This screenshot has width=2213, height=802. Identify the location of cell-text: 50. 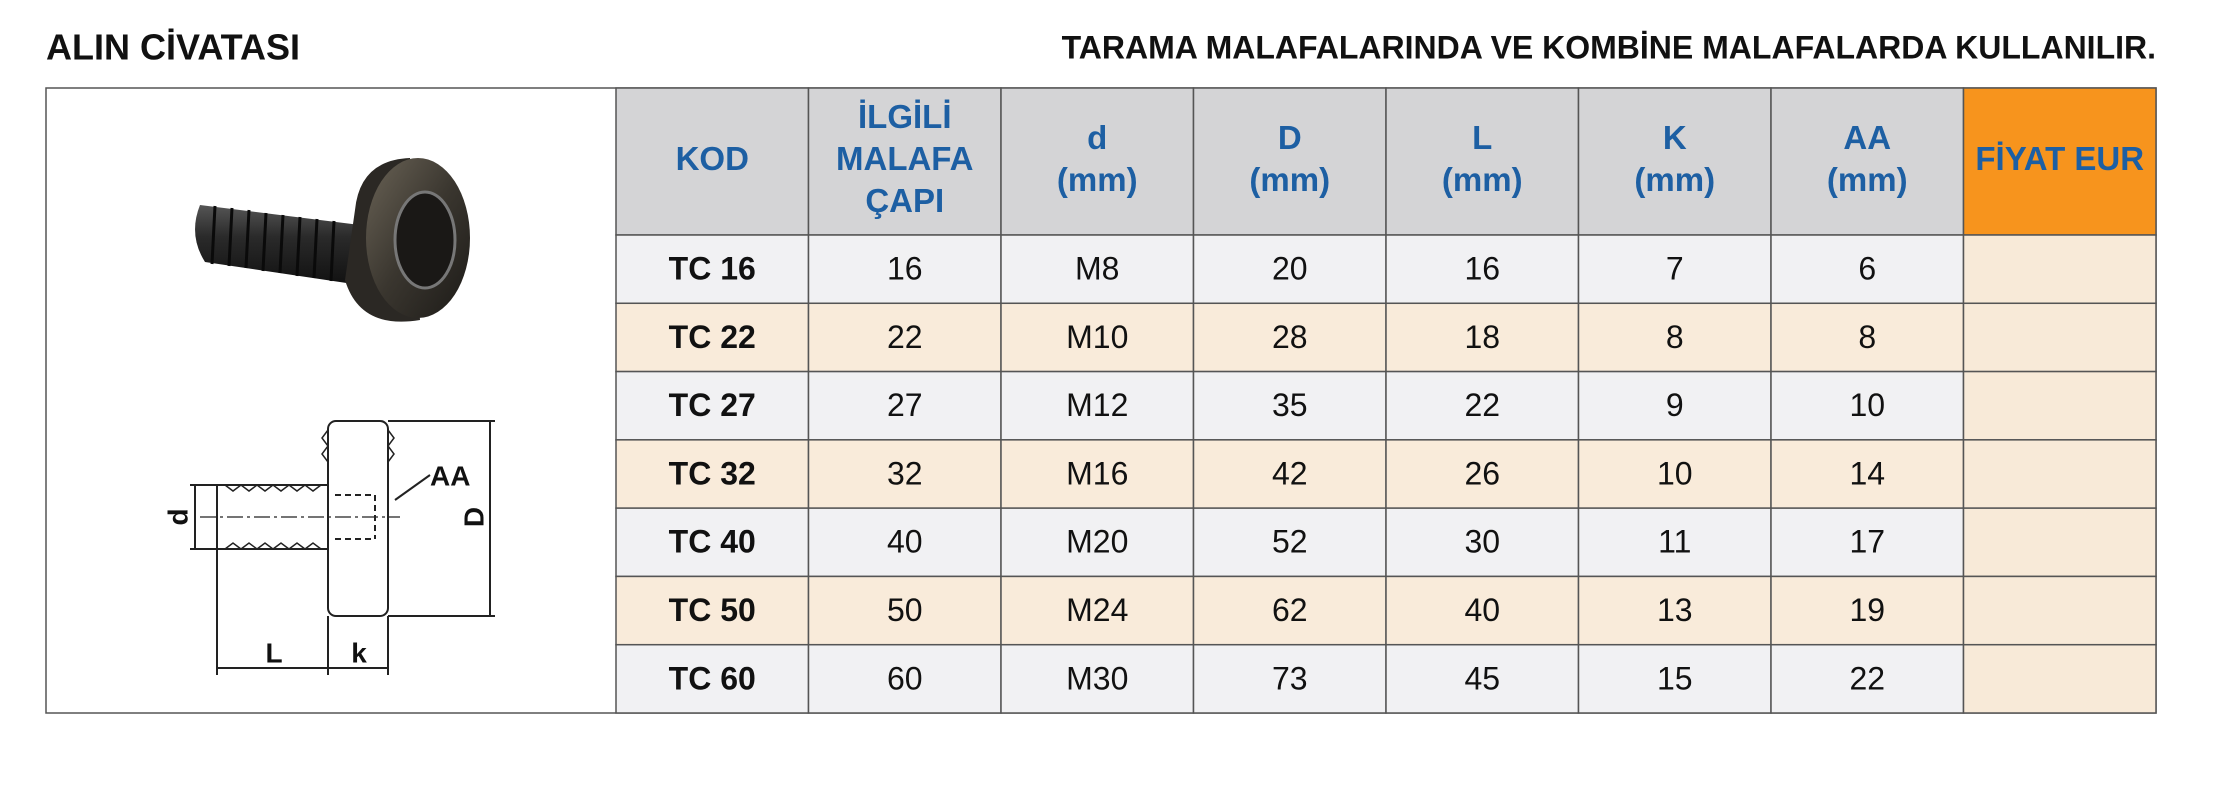
(905, 610).